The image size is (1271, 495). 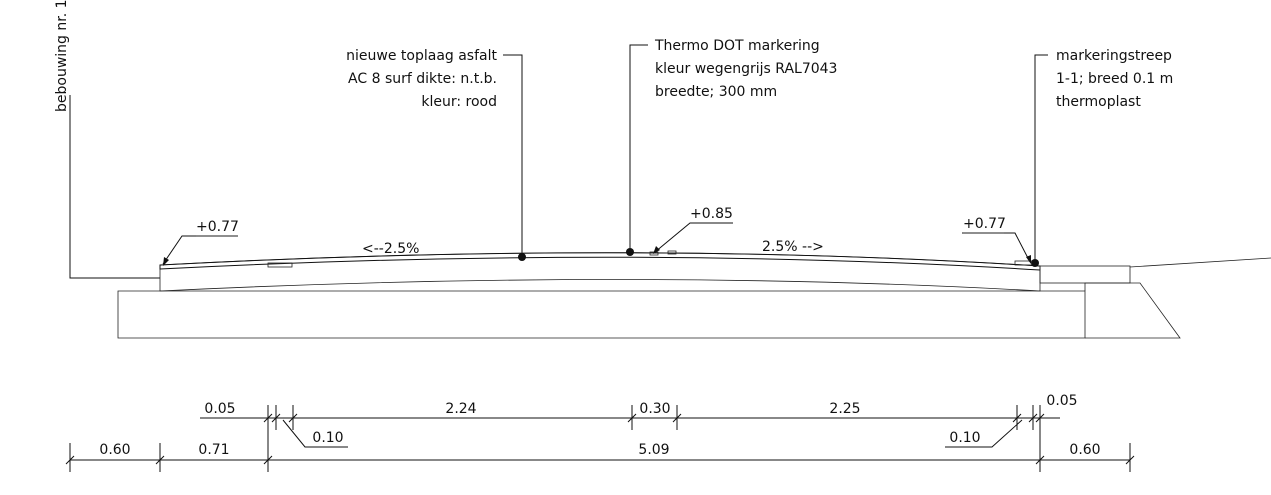 I want to click on dimension: 0.71, so click(x=213, y=450).